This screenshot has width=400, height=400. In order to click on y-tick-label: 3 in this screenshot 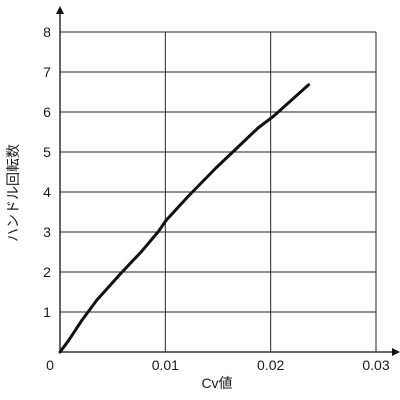, I will do `click(47, 232)`.